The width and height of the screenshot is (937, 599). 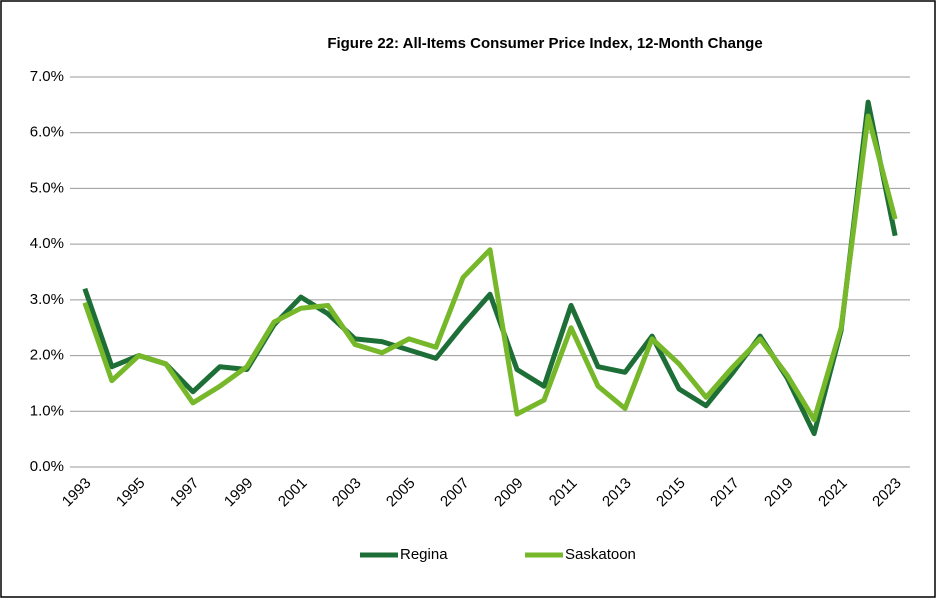 What do you see at coordinates (47, 243) in the screenshot?
I see `y-tick-label: 4.0%` at bounding box center [47, 243].